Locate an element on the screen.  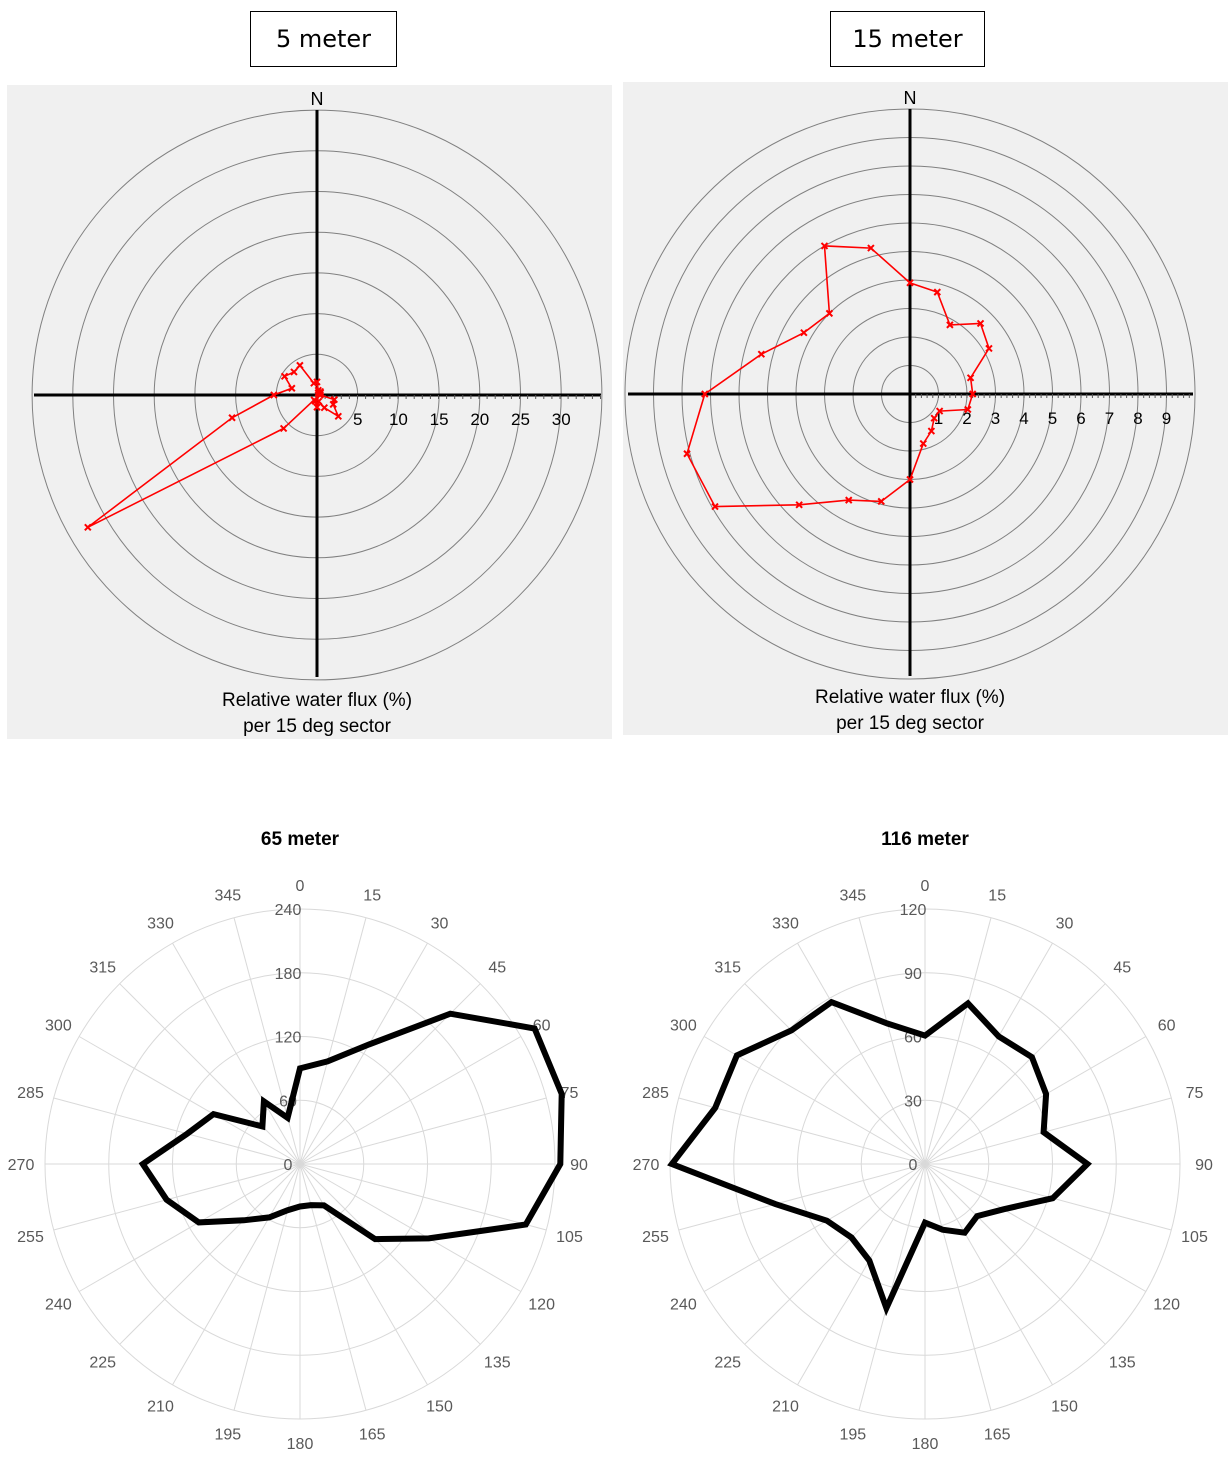
angle-label: 45 is located at coordinates (1122, 968).